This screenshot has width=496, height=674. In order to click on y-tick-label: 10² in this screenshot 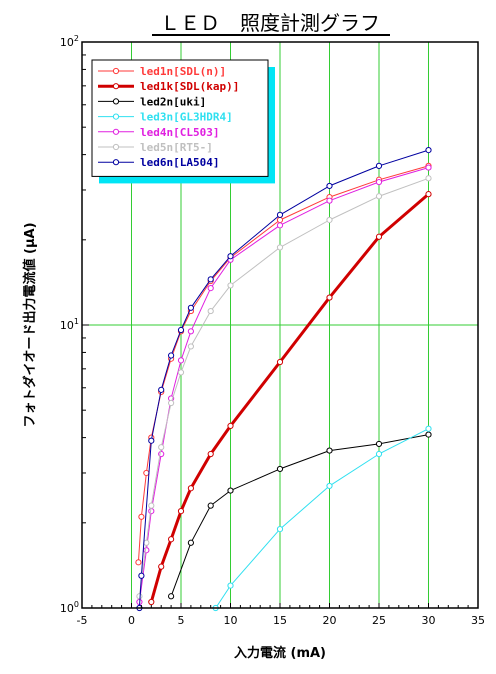, I will do `click(69, 41)`.